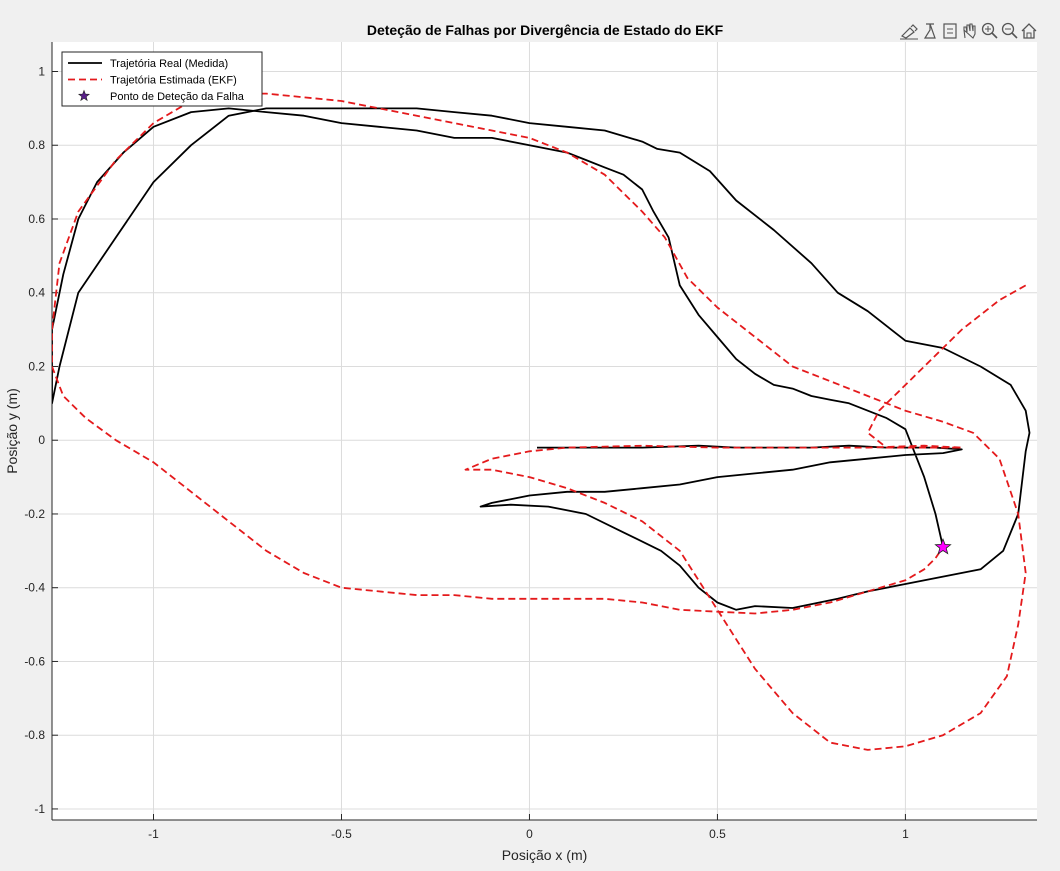  Describe the element at coordinates (545, 855) in the screenshot. I see `x-axis-label: Posição x (m)` at that location.